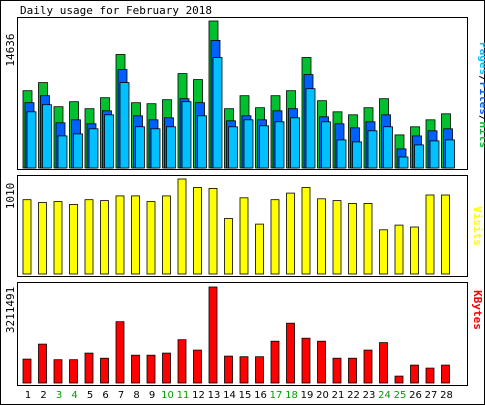 This screenshot has width=485, height=405. What do you see at coordinates (400, 395) in the screenshot?
I see `day-label: 25` at bounding box center [400, 395].